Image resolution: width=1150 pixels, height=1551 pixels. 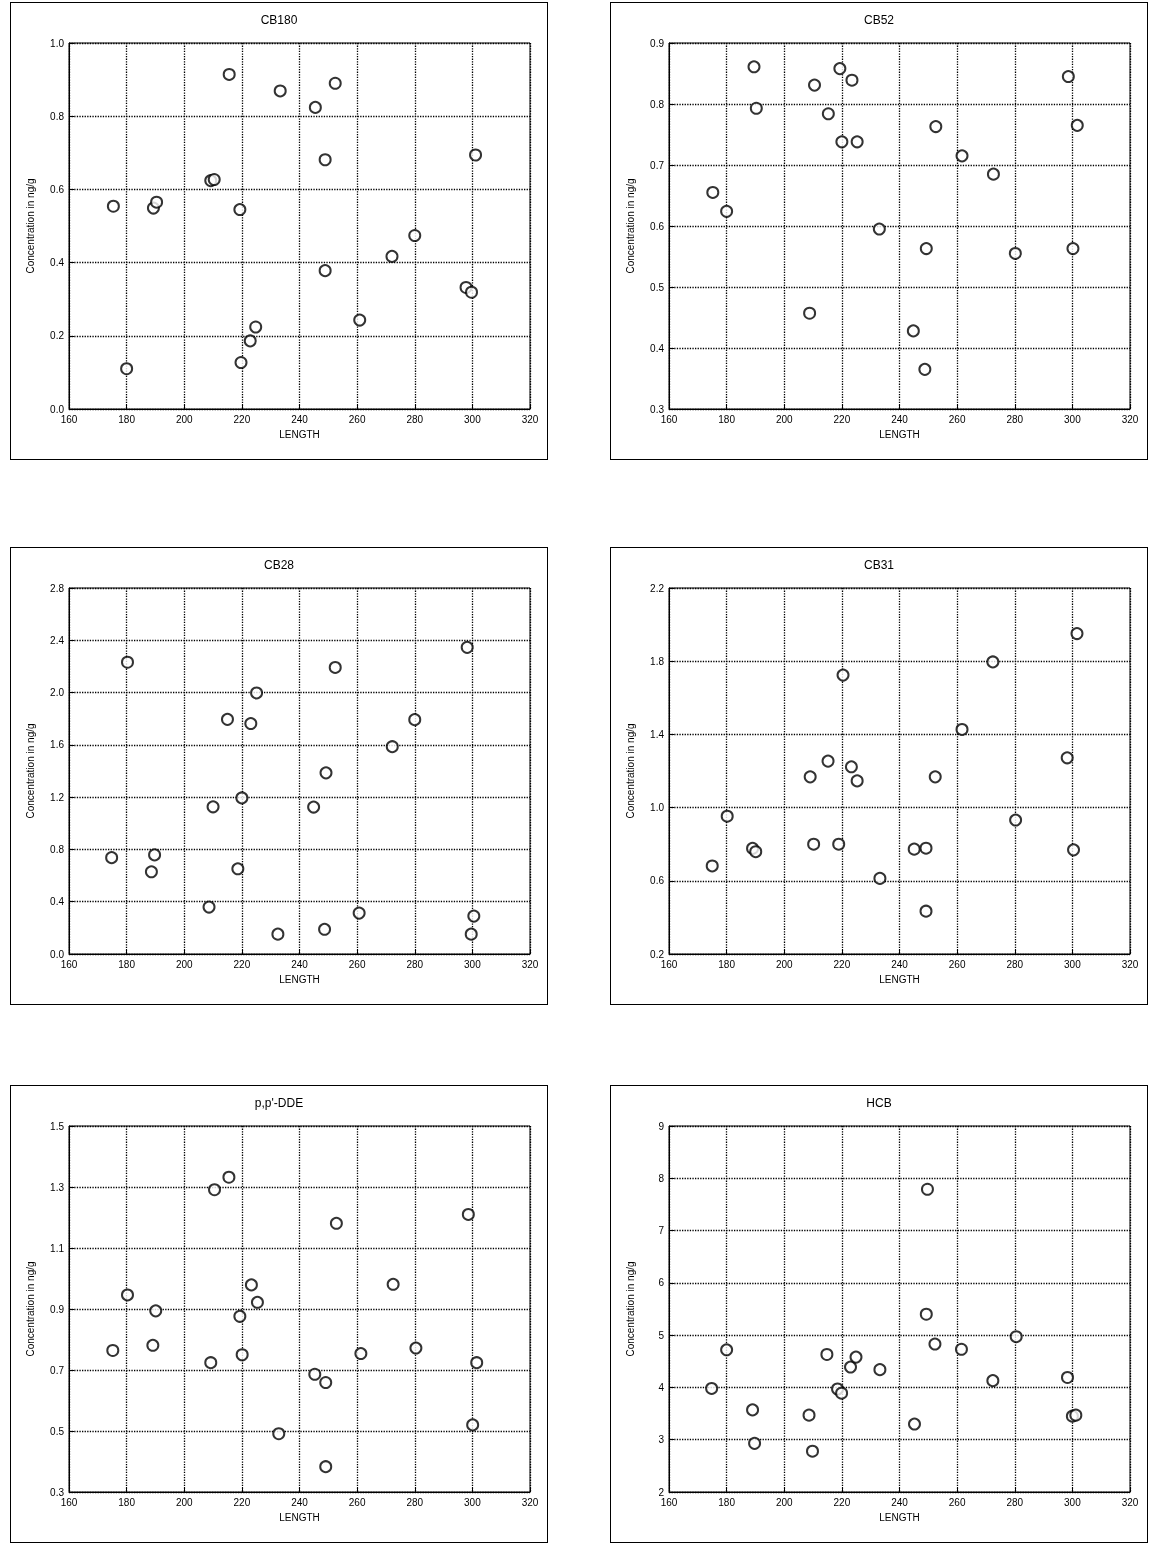 What do you see at coordinates (657, 734) in the screenshot?
I see `y-tick-label: 1.4` at bounding box center [657, 734].